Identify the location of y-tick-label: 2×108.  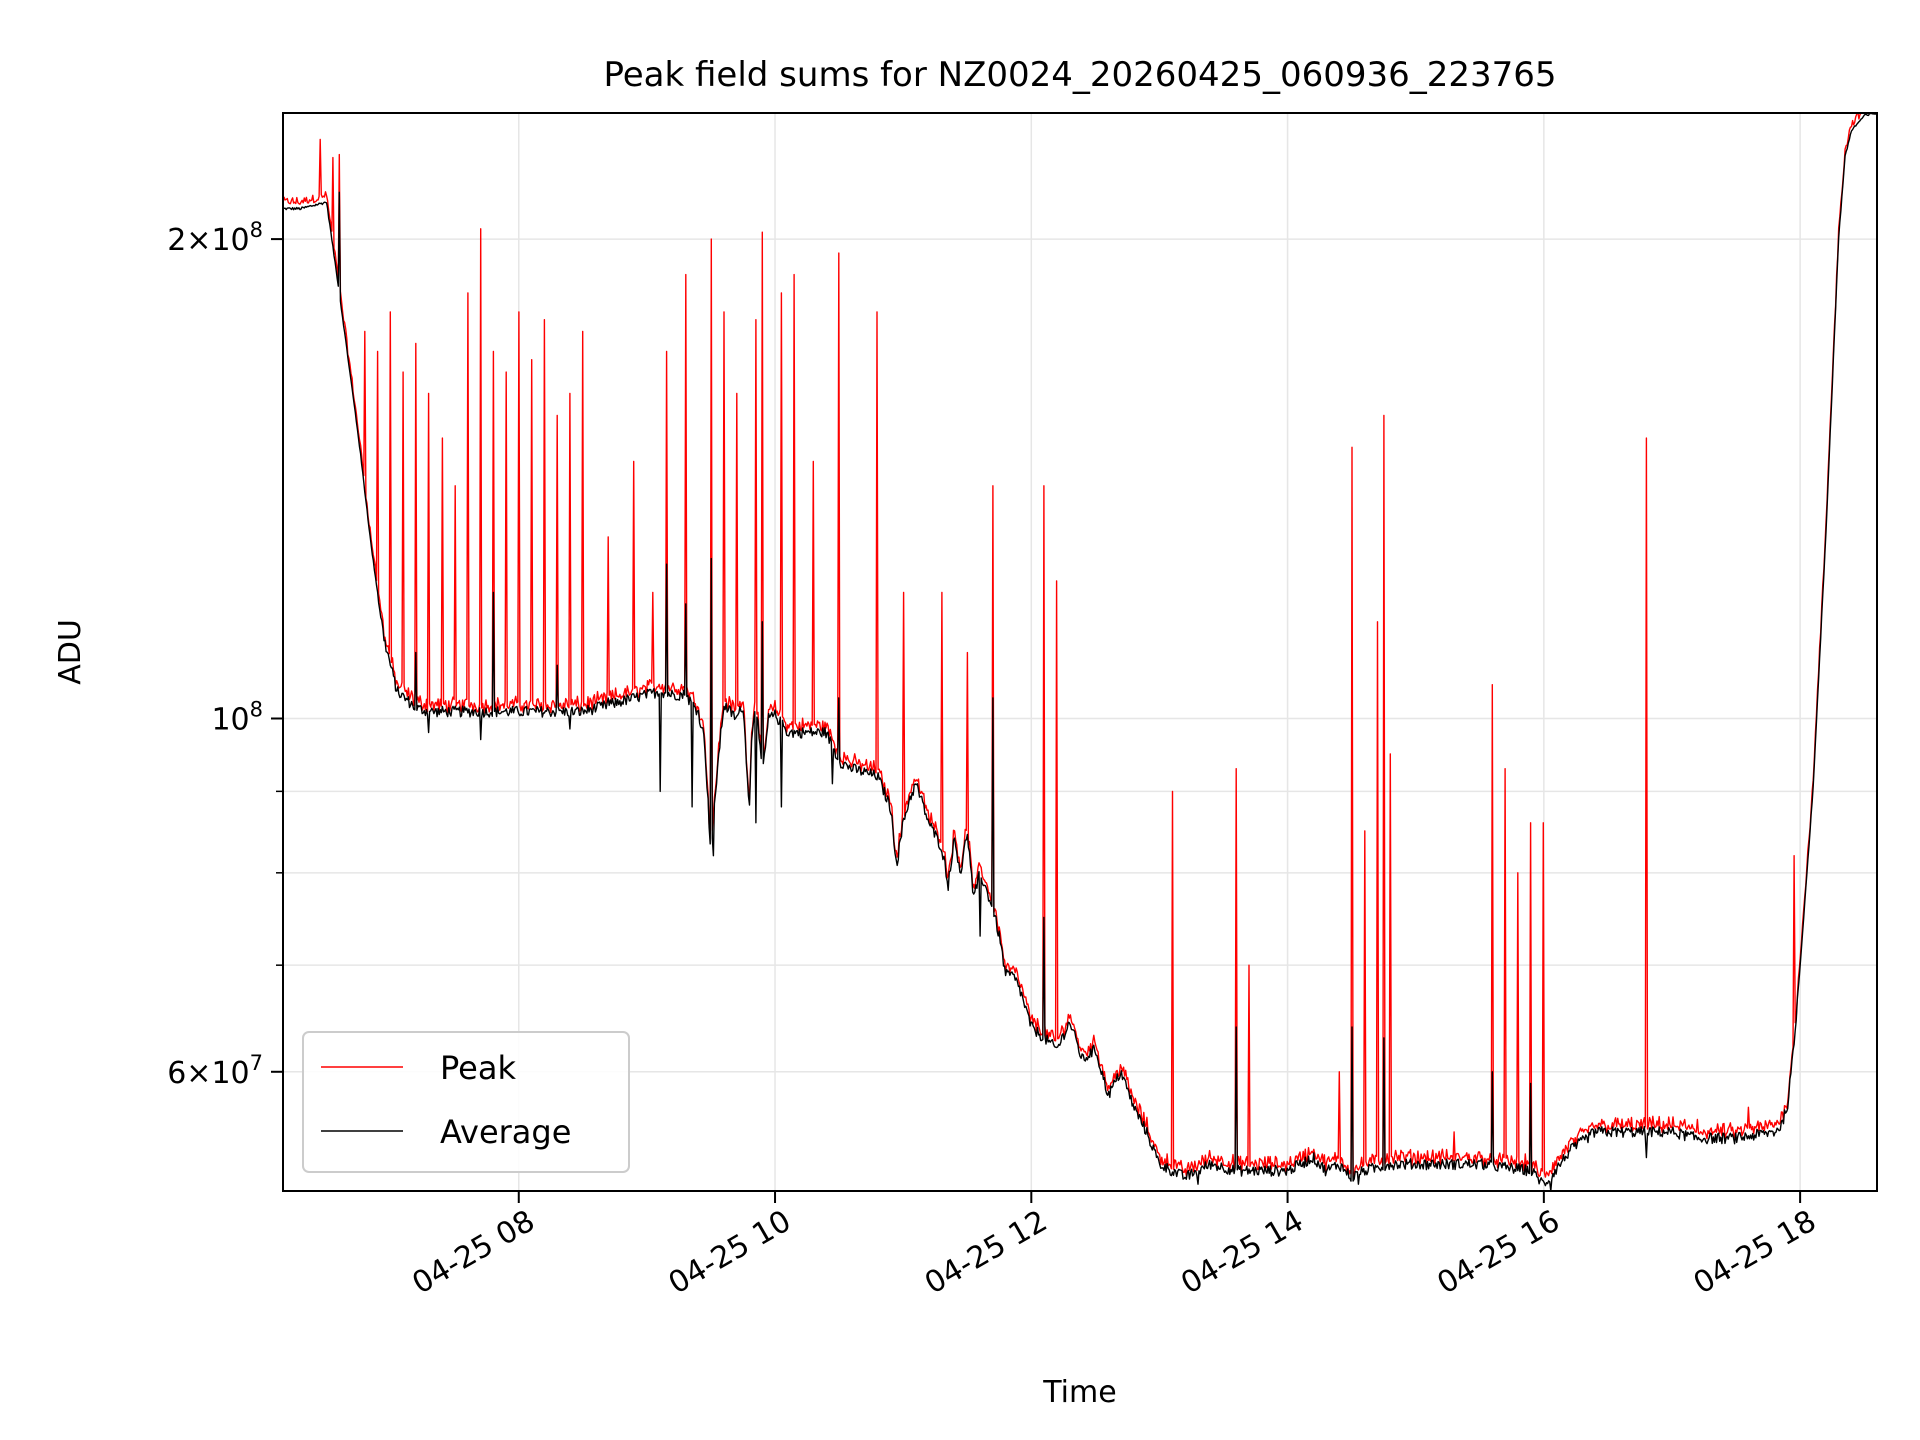
(215, 238).